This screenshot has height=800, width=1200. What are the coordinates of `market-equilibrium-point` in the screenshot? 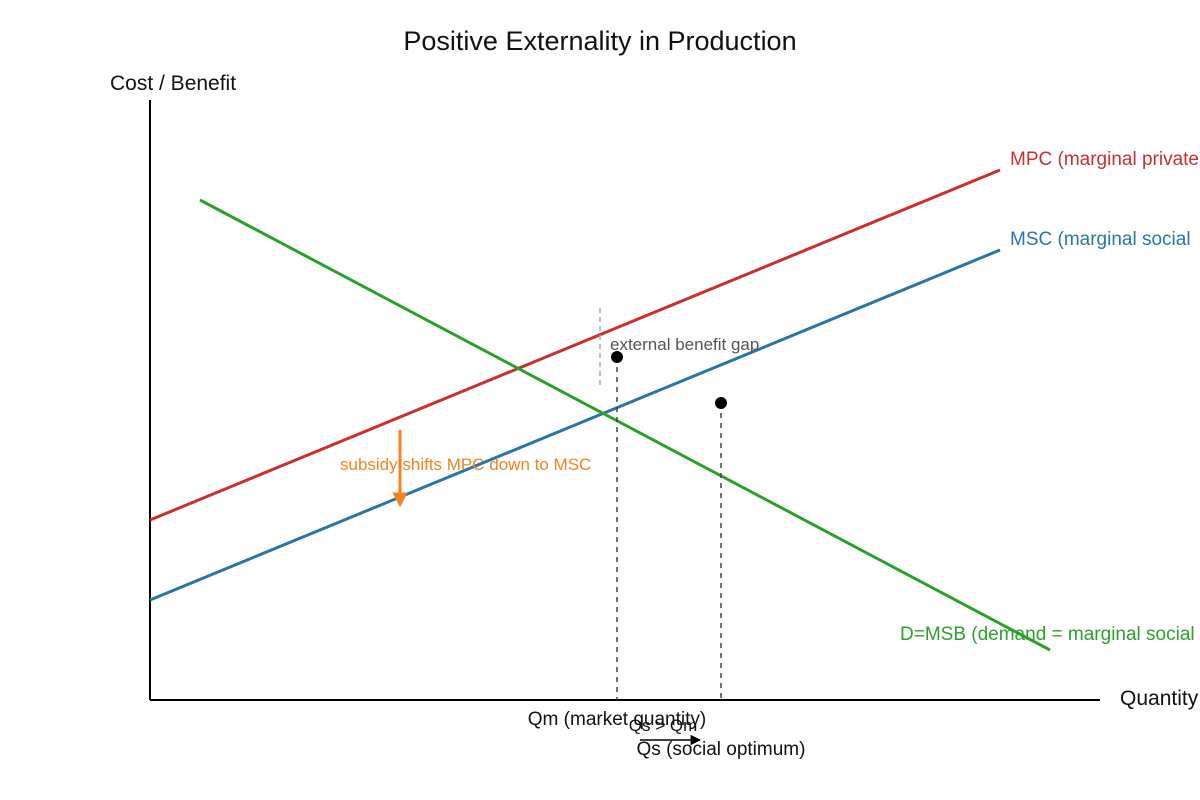 It's located at (617, 357).